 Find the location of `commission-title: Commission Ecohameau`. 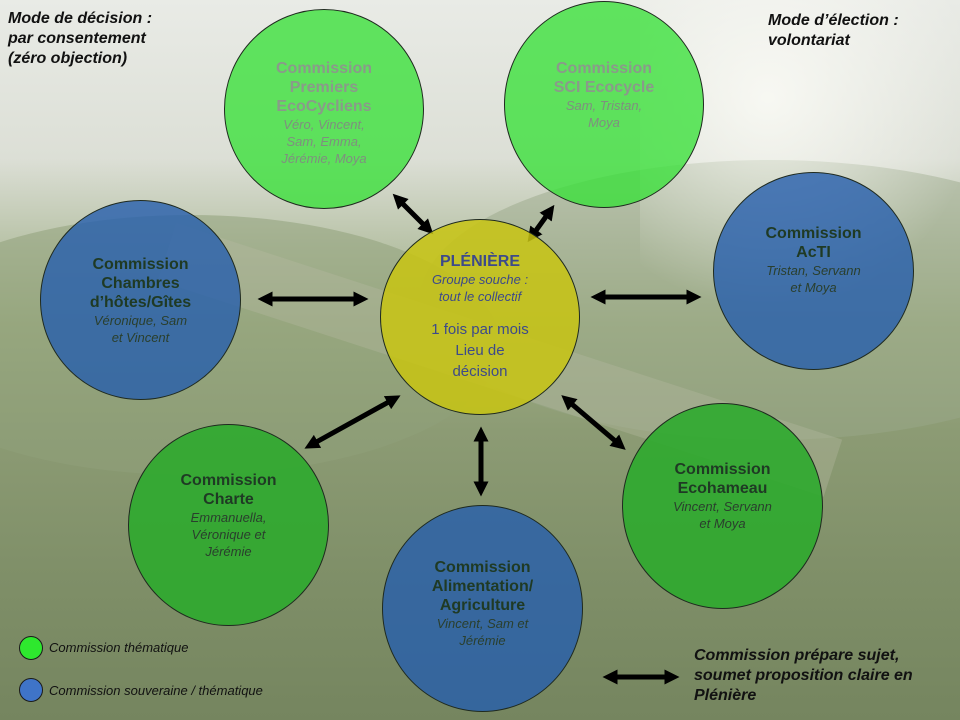

commission-title: Commission Ecohameau is located at coordinates (722, 479).